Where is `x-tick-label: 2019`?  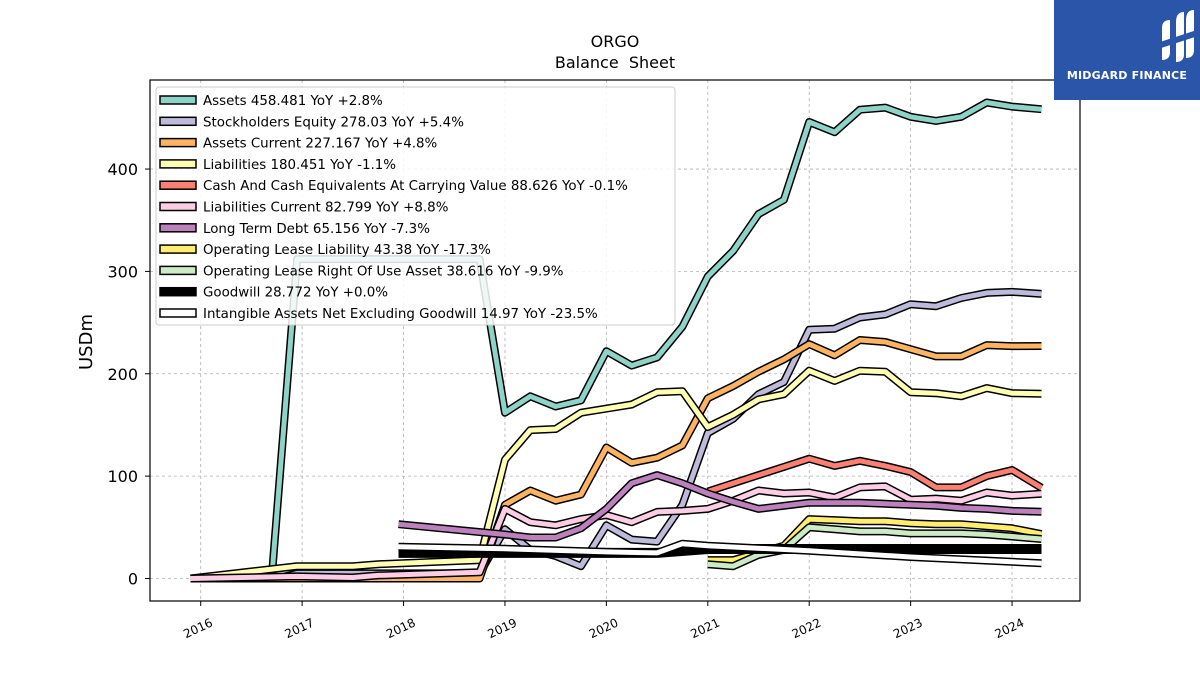
x-tick-label: 2019 is located at coordinates (502, 629).